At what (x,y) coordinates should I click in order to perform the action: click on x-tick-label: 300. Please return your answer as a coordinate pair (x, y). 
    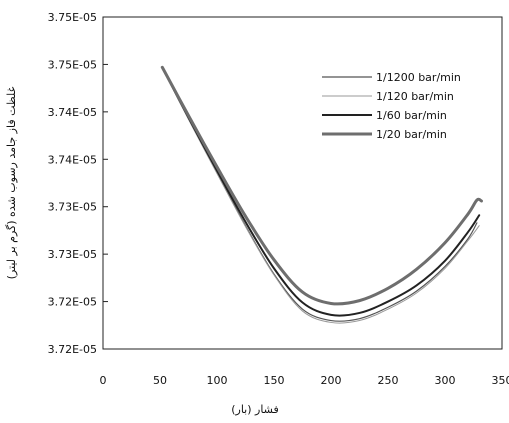
    Looking at the image, I should click on (445, 380).